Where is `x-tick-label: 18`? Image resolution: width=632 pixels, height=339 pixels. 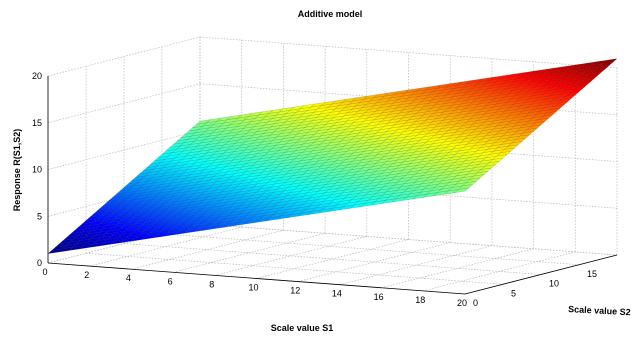
x-tick-label: 18 is located at coordinates (420, 300).